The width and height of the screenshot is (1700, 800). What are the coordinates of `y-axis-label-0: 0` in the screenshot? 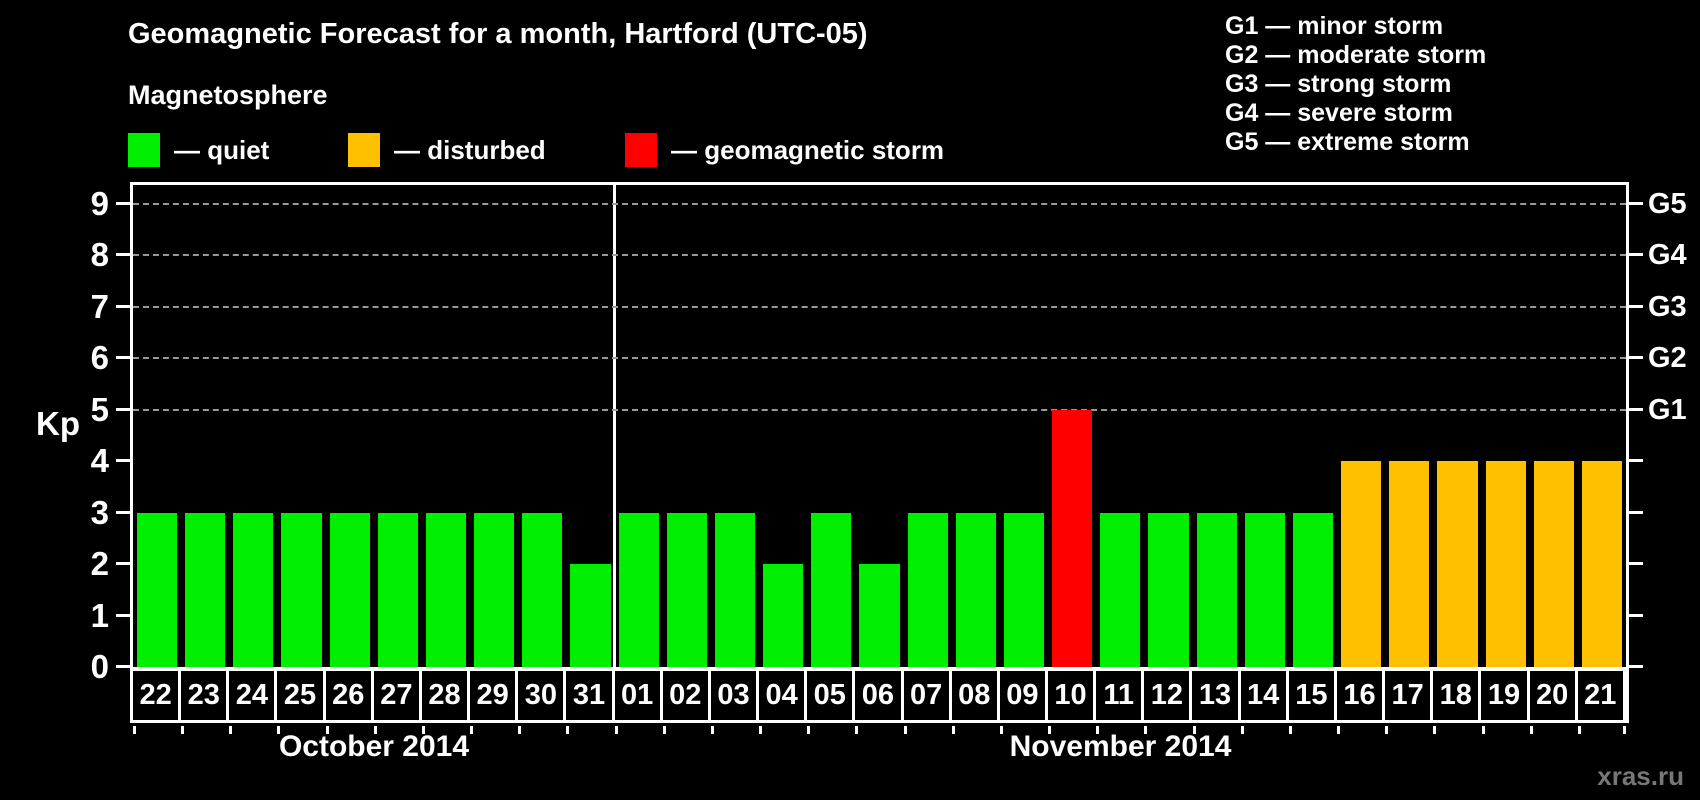 It's located at (99, 666).